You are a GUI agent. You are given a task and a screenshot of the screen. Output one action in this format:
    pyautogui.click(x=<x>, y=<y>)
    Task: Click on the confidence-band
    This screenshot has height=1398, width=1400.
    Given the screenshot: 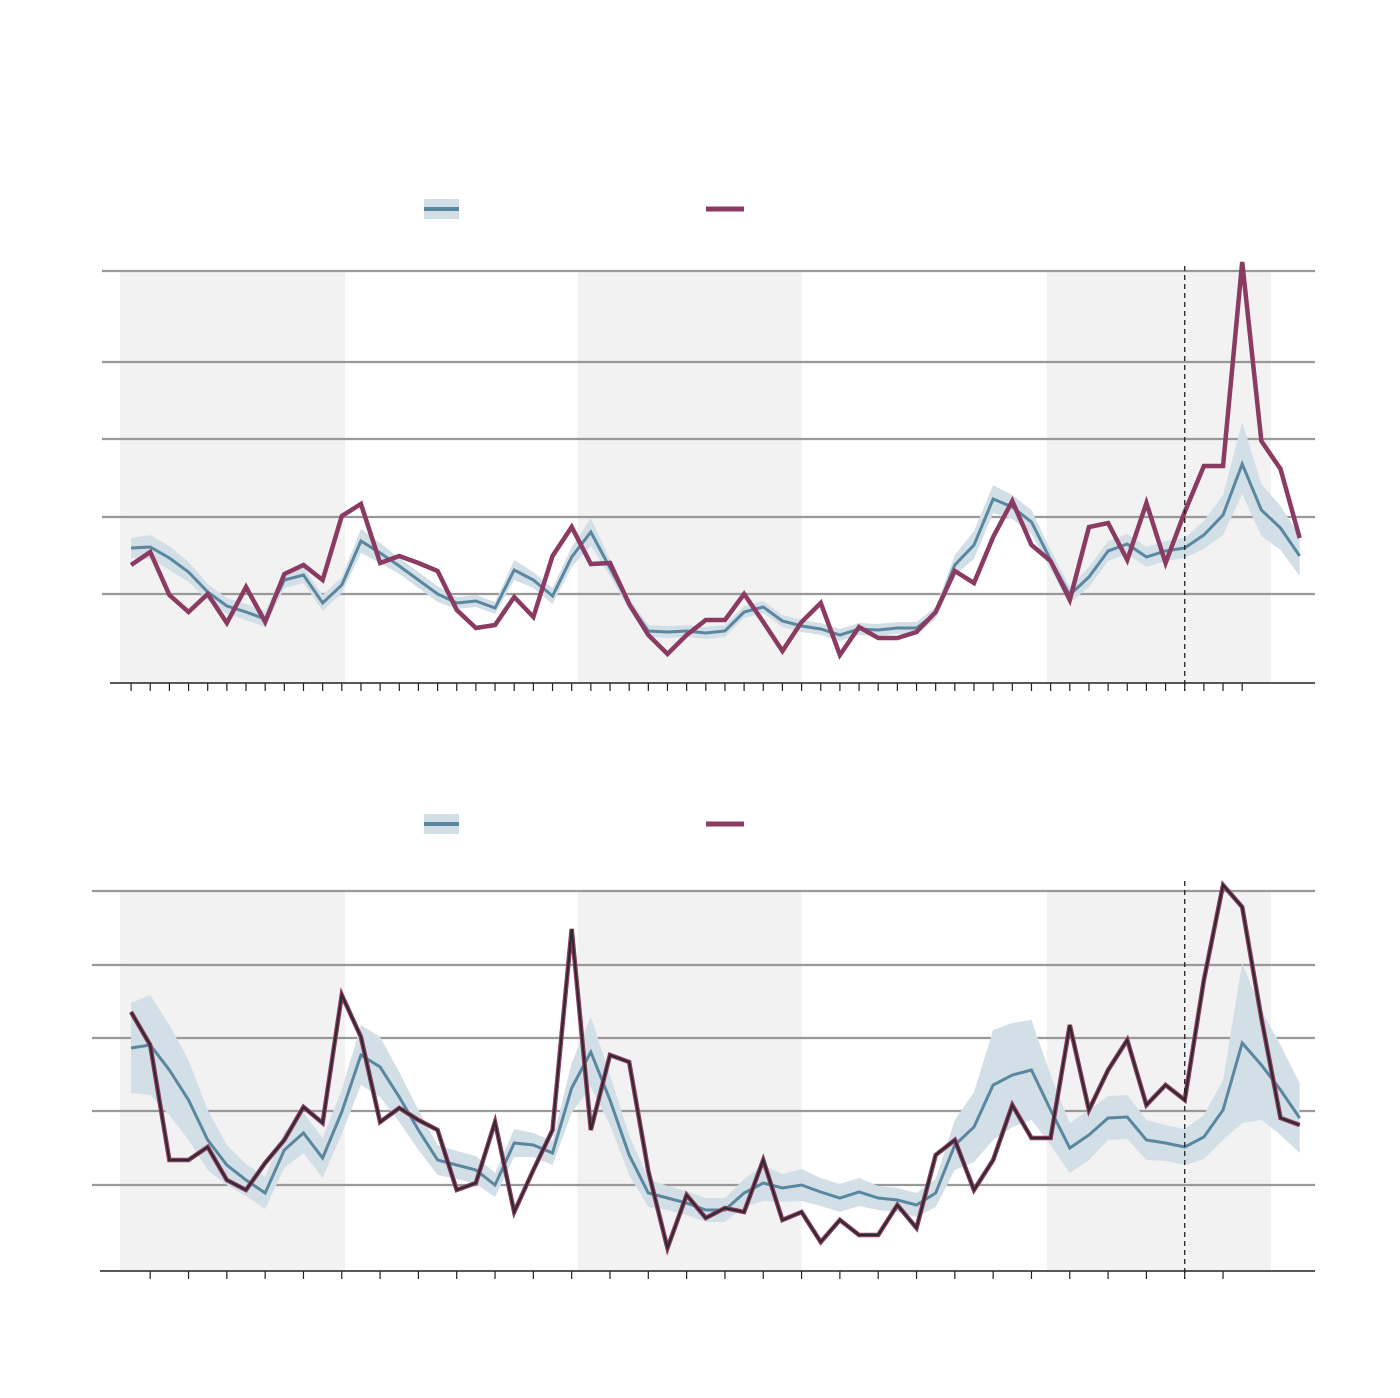 What is the action you would take?
    pyautogui.click(x=715, y=531)
    